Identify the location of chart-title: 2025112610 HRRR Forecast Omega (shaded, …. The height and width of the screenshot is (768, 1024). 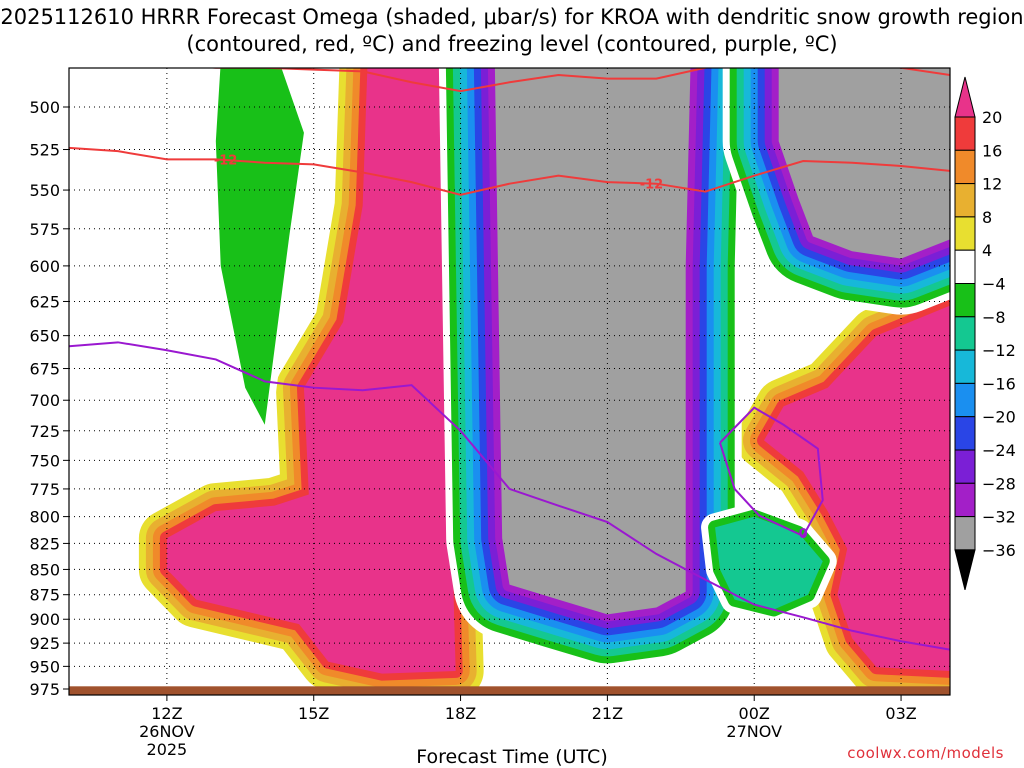
(512, 30).